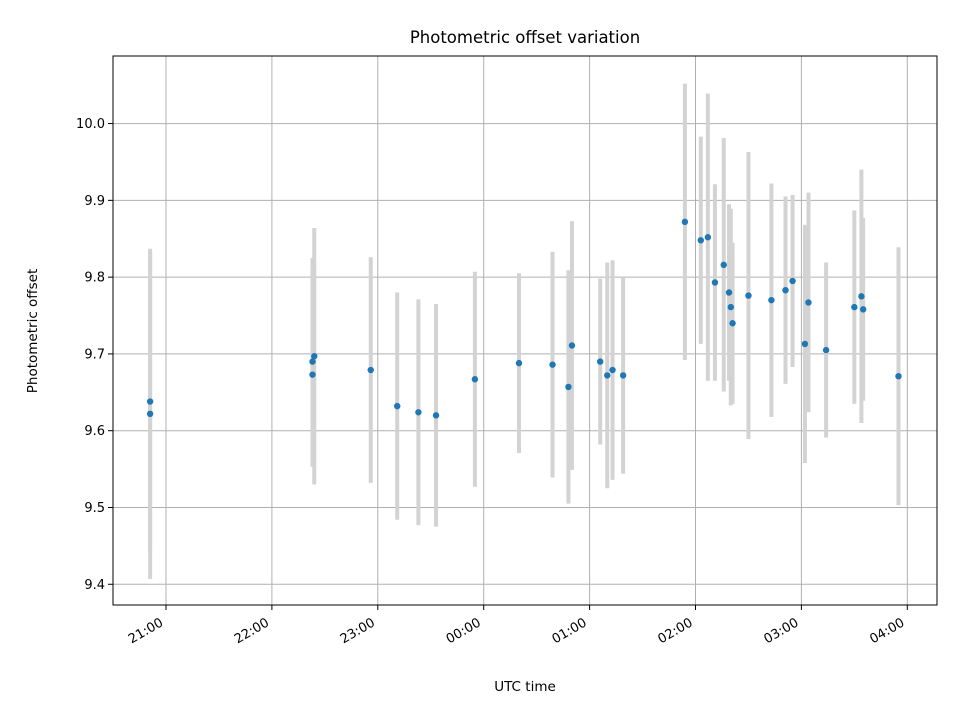  I want to click on y-axis-label: Photometric offset, so click(33, 331).